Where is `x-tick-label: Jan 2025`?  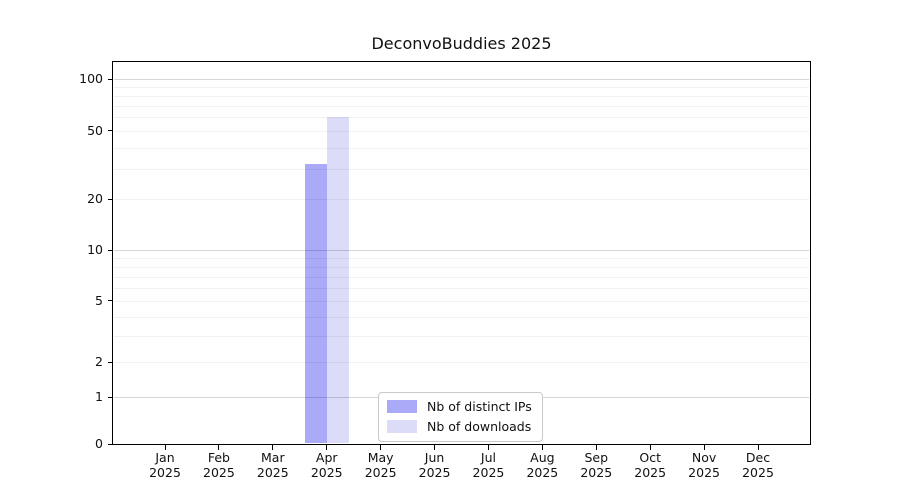
x-tick-label: Jan 2025 is located at coordinates (165, 465).